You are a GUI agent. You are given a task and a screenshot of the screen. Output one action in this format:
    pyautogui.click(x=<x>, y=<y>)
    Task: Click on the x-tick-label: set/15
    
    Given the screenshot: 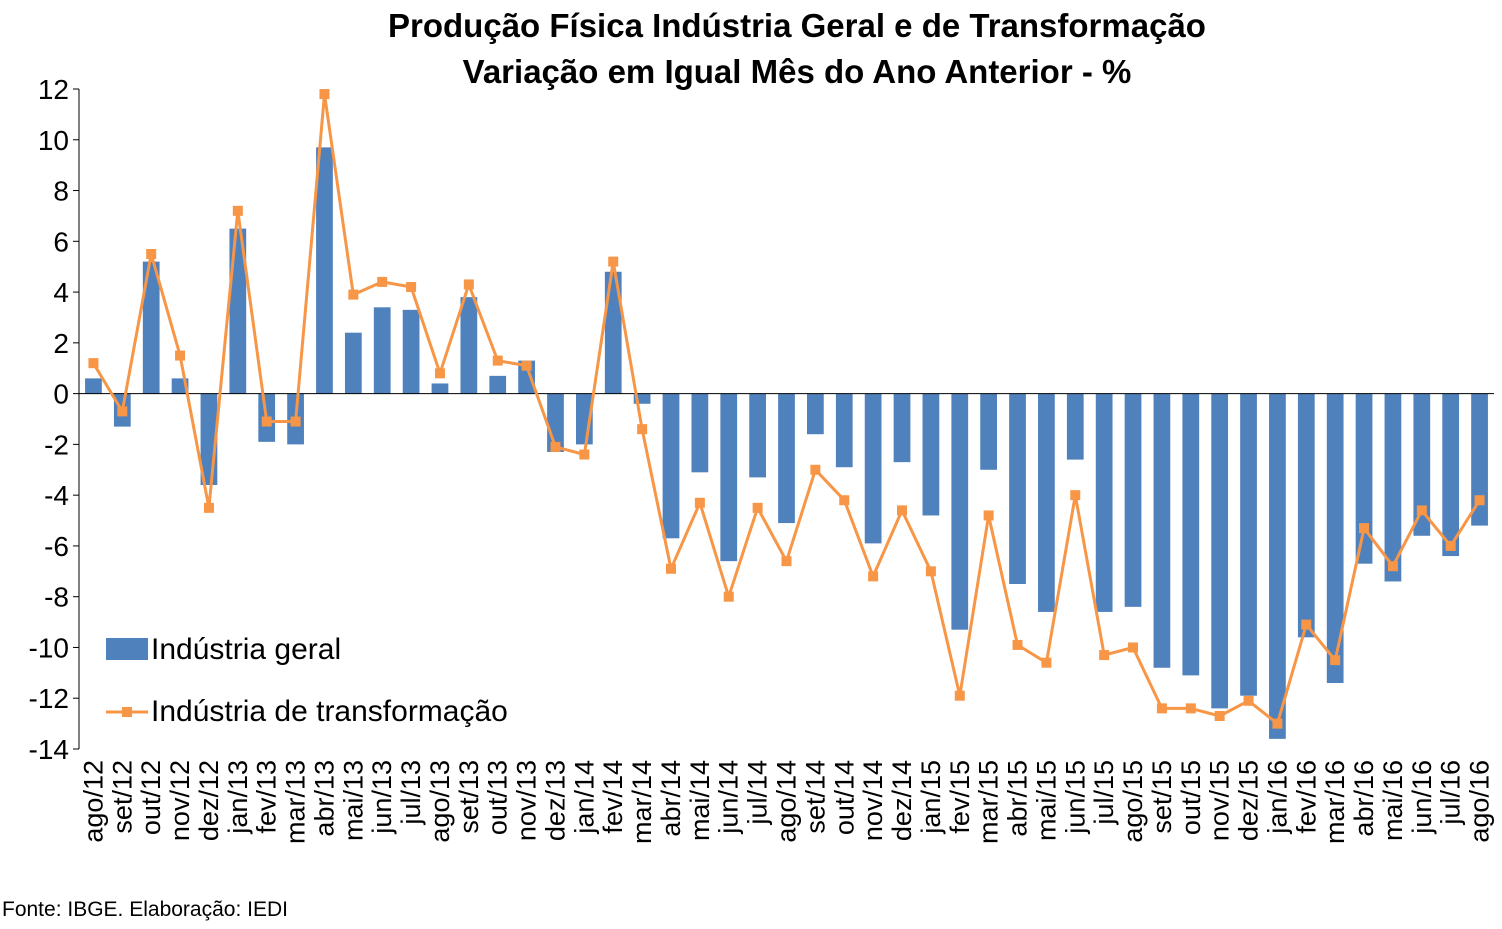 What is the action you would take?
    pyautogui.click(x=1162, y=797)
    